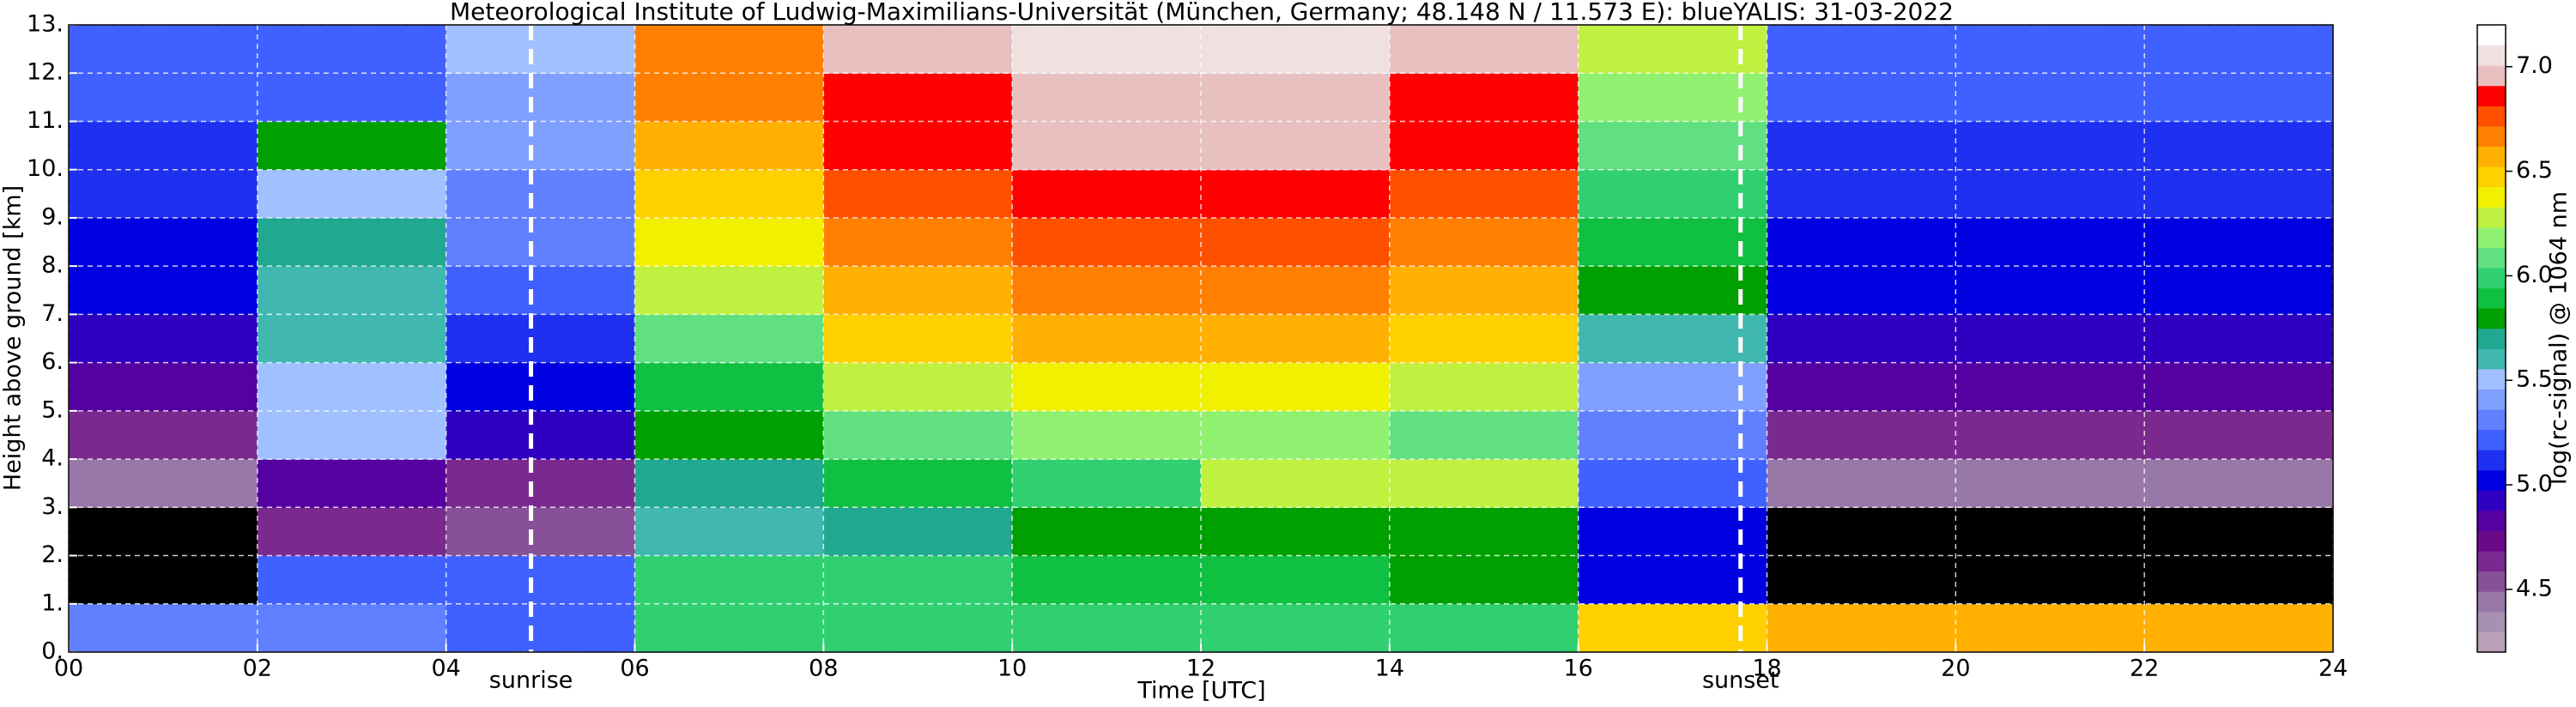  Describe the element at coordinates (2534, 588) in the screenshot. I see `colorbar-tick-label: 4.5` at that location.